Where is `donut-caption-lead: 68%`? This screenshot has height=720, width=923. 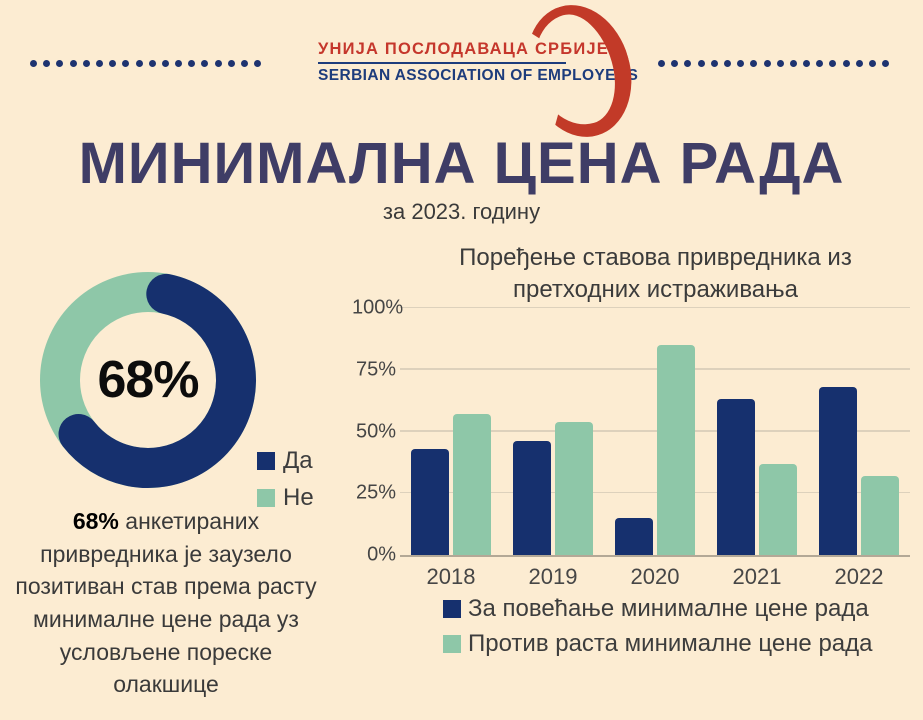
donut-caption-lead: 68% is located at coordinates (95, 521).